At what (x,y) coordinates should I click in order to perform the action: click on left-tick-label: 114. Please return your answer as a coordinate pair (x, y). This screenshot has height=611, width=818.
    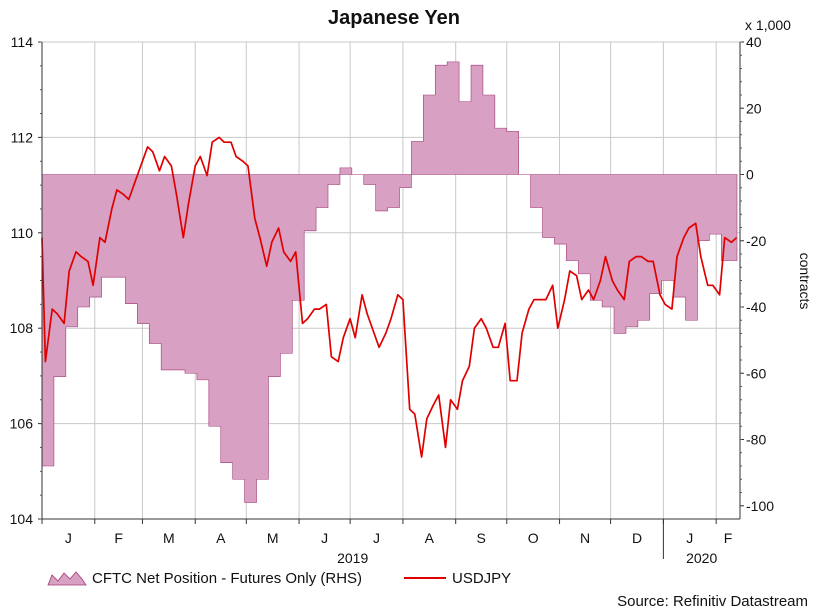
    Looking at the image, I should click on (22, 42).